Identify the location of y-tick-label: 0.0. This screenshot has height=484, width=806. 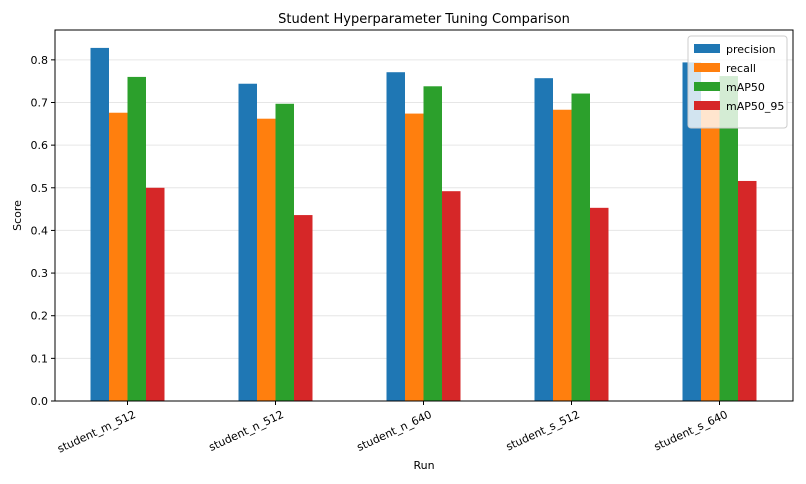
(40, 401).